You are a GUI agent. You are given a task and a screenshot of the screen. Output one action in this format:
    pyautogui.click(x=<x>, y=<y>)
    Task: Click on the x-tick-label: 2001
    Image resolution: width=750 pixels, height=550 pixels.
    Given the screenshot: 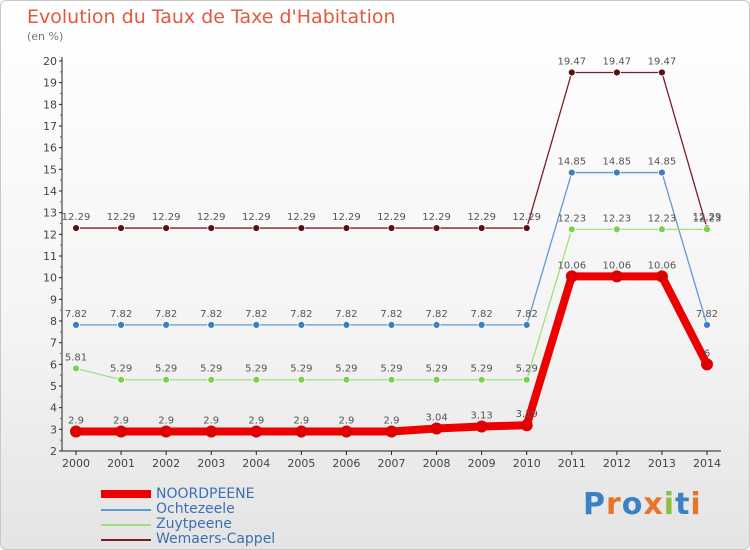 What is the action you would take?
    pyautogui.click(x=121, y=463)
    